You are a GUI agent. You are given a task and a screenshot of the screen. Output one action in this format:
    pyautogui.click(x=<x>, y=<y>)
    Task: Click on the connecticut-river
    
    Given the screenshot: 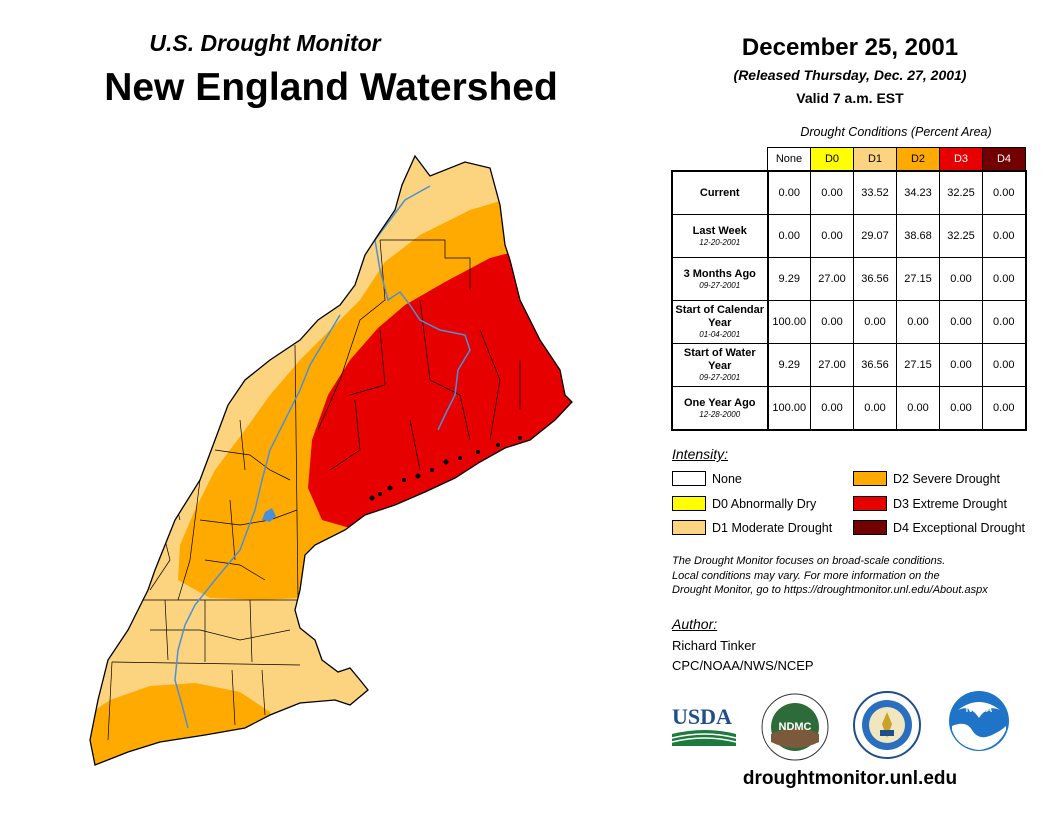 What is the action you would take?
    pyautogui.click(x=422, y=308)
    